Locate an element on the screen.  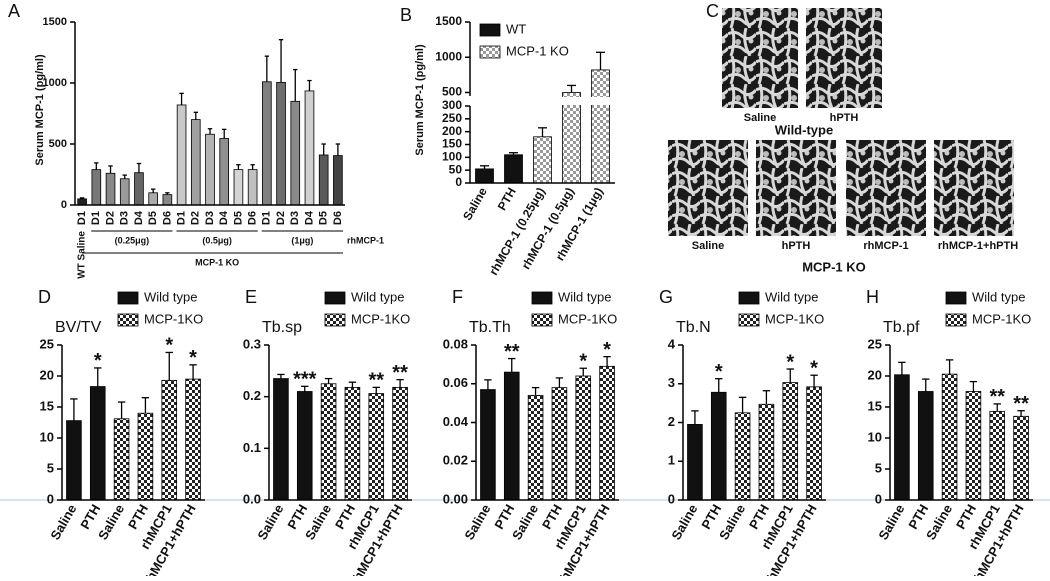
y-tick-label: 0.06 is located at coordinates (455, 382).